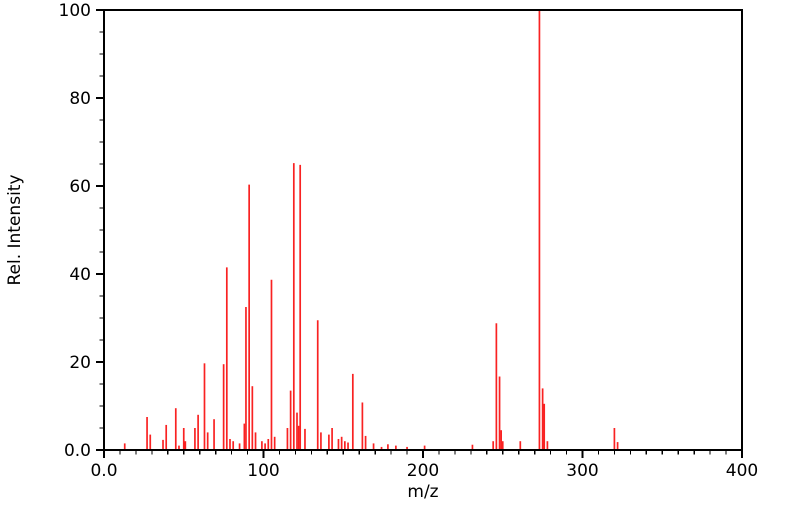 The height and width of the screenshot is (516, 799). What do you see at coordinates (77, 451) in the screenshot?
I see `y-tick-label: 0.0` at bounding box center [77, 451].